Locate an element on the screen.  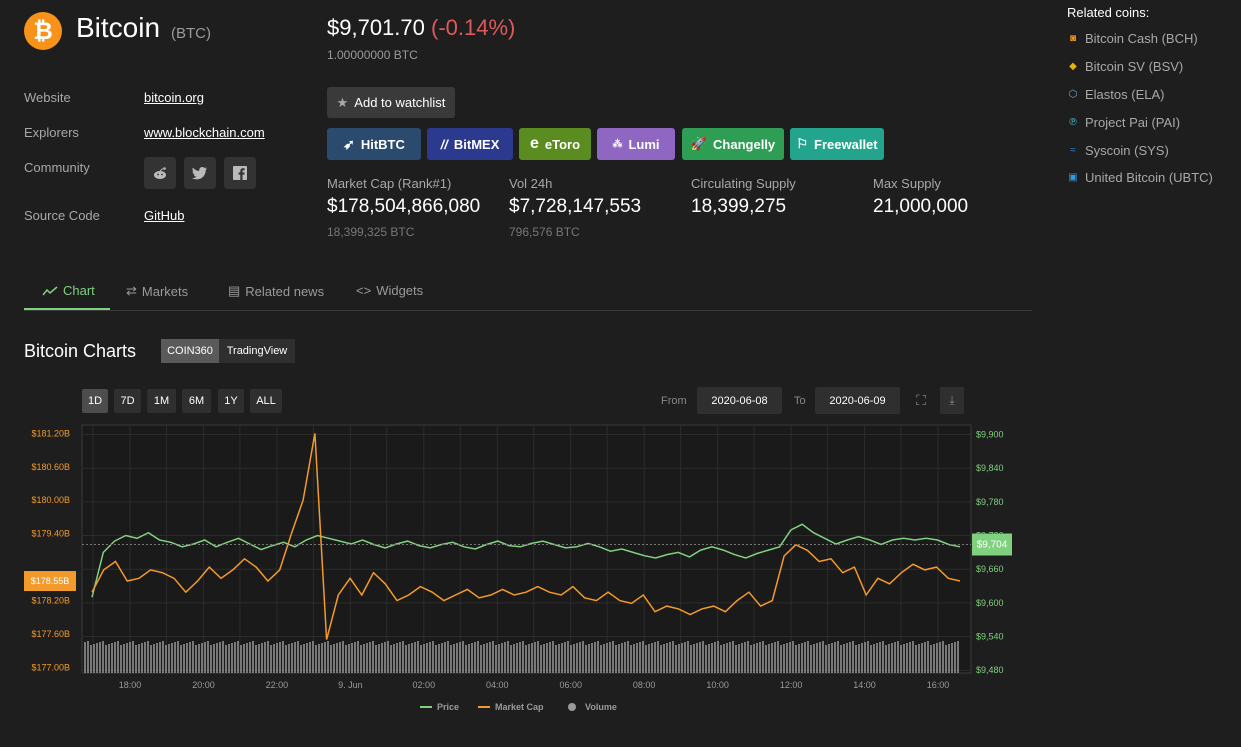
circulating-supply-label: Circulating Supply is located at coordinates (743, 183).